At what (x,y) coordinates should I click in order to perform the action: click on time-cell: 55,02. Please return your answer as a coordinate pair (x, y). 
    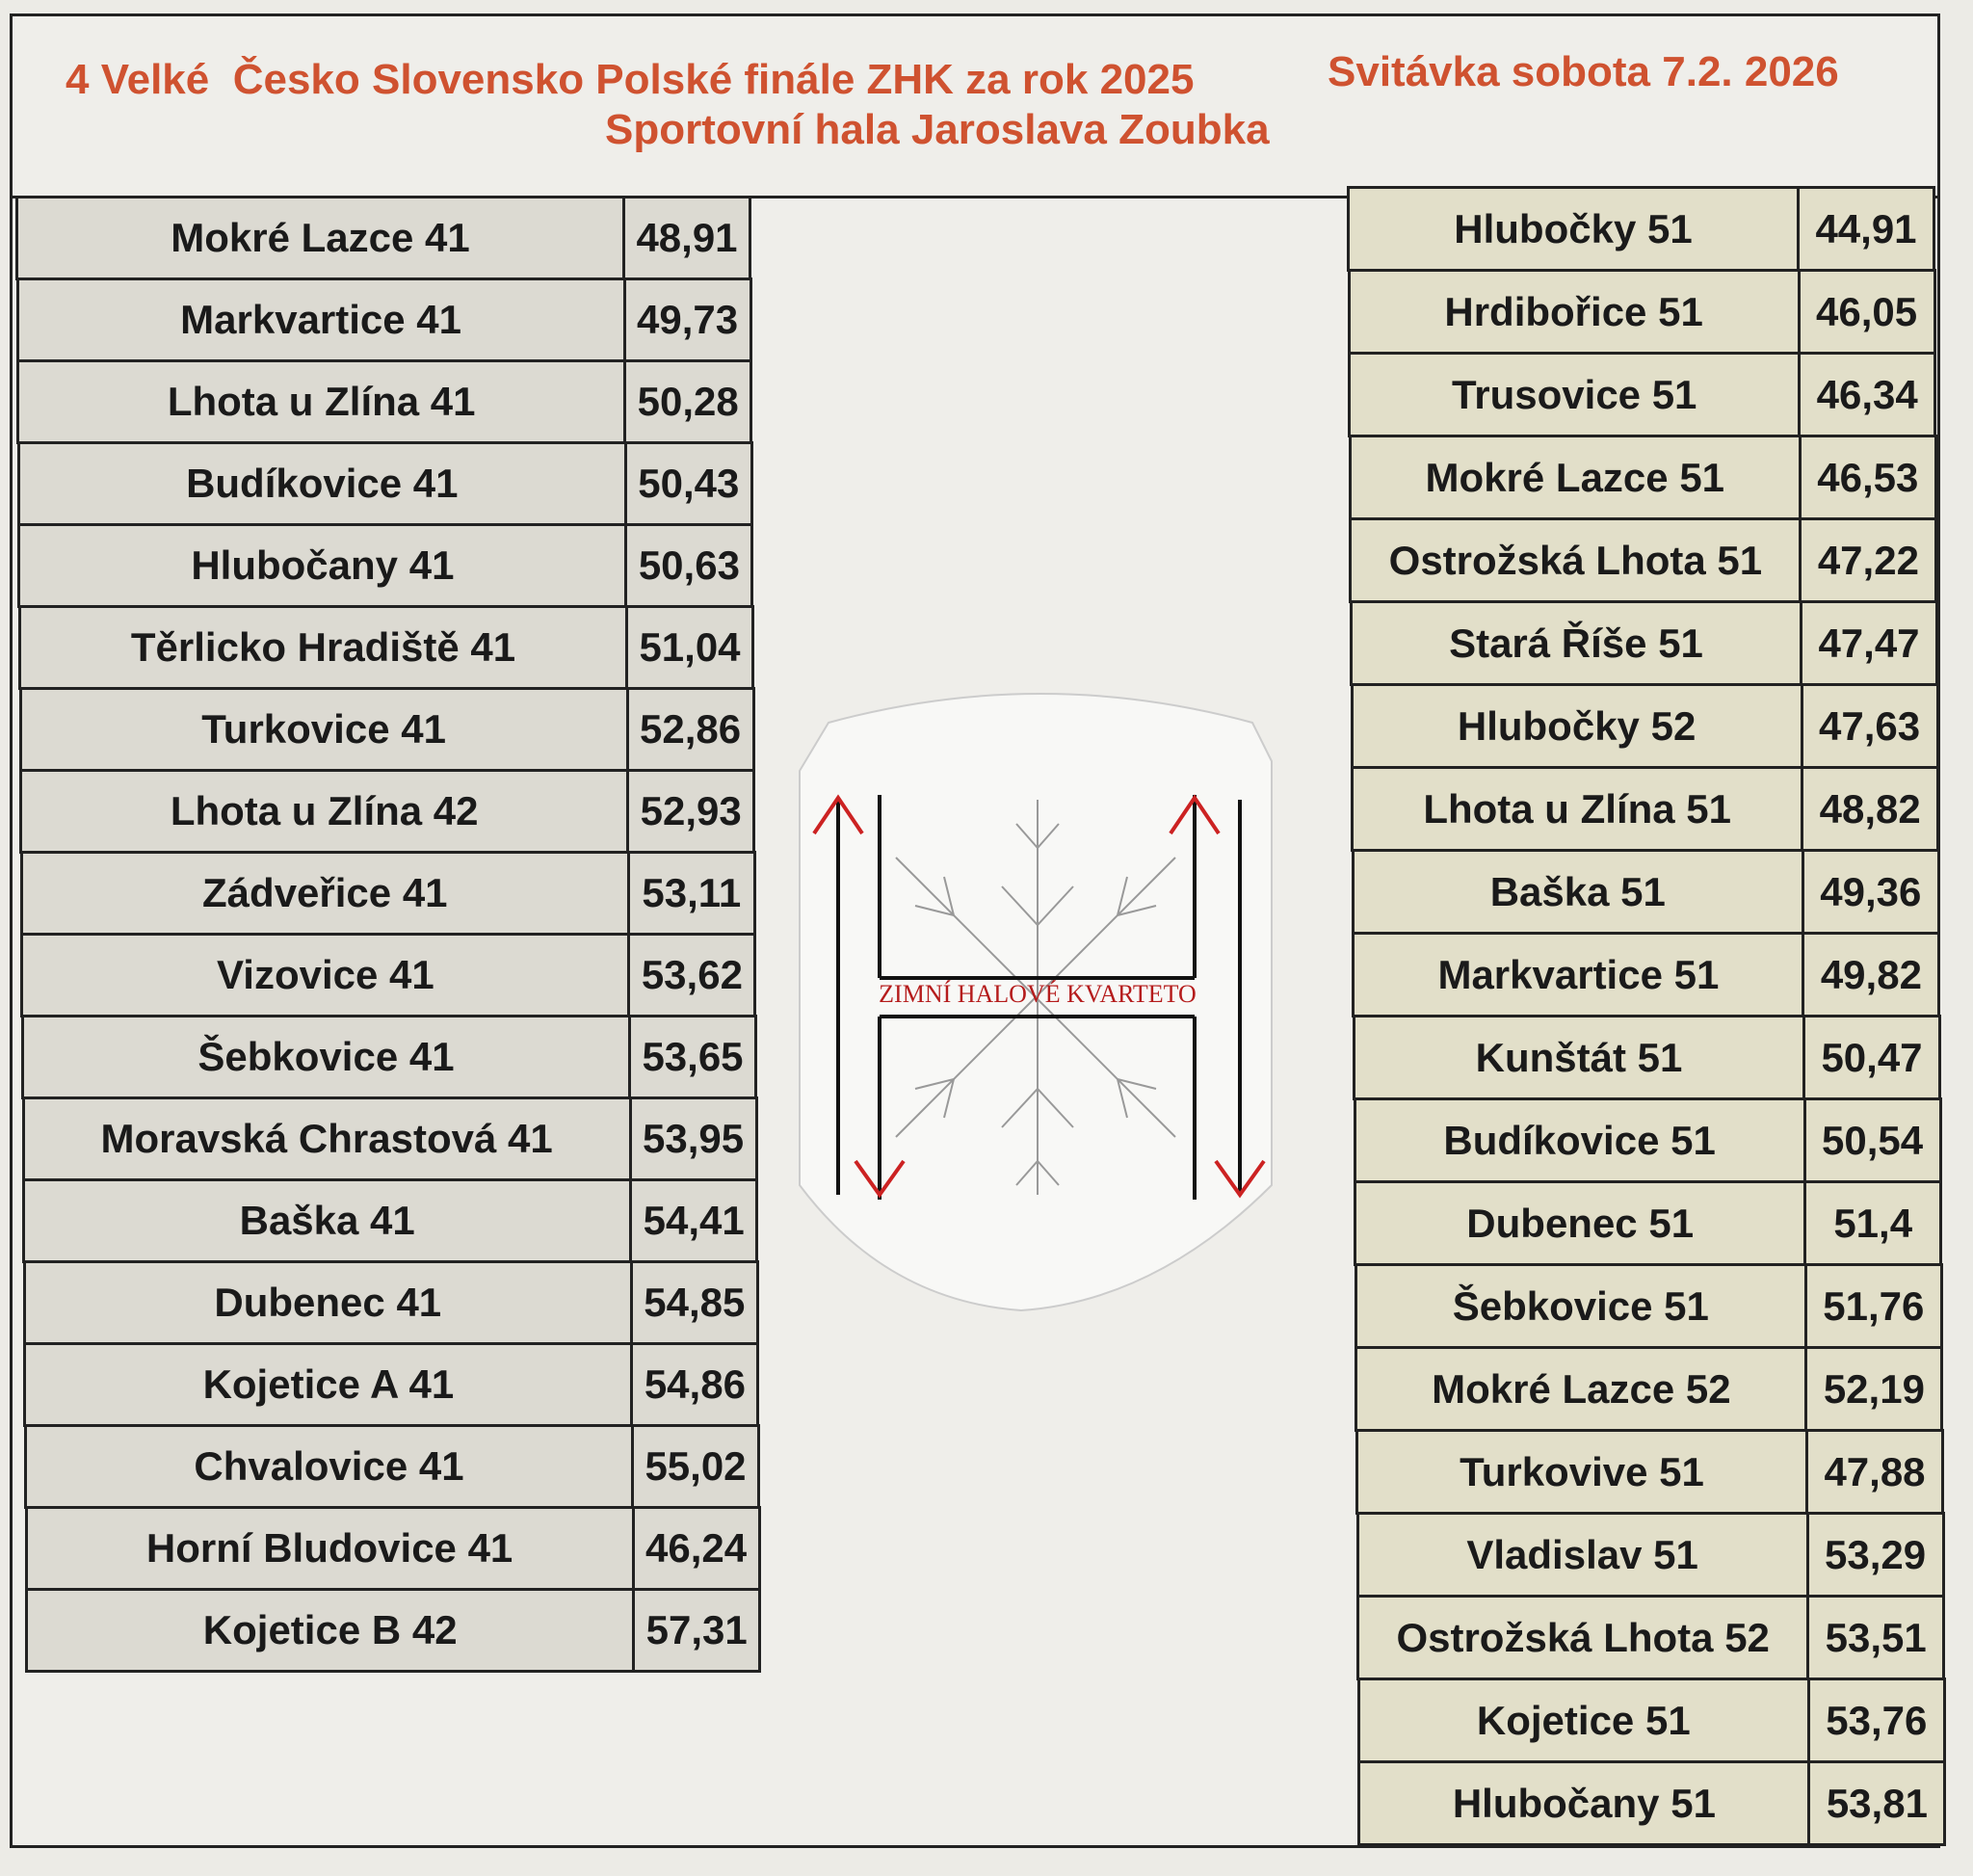
    Looking at the image, I should click on (695, 1466).